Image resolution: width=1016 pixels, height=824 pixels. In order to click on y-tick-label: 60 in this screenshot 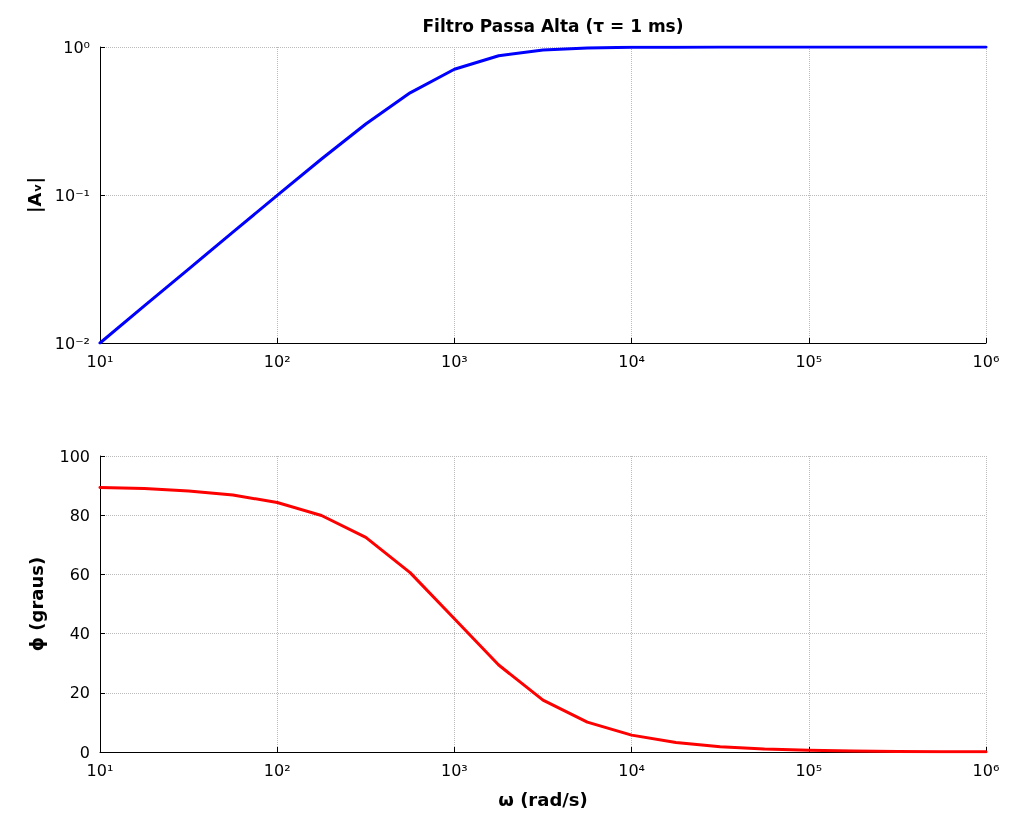, I will do `click(79, 574)`.